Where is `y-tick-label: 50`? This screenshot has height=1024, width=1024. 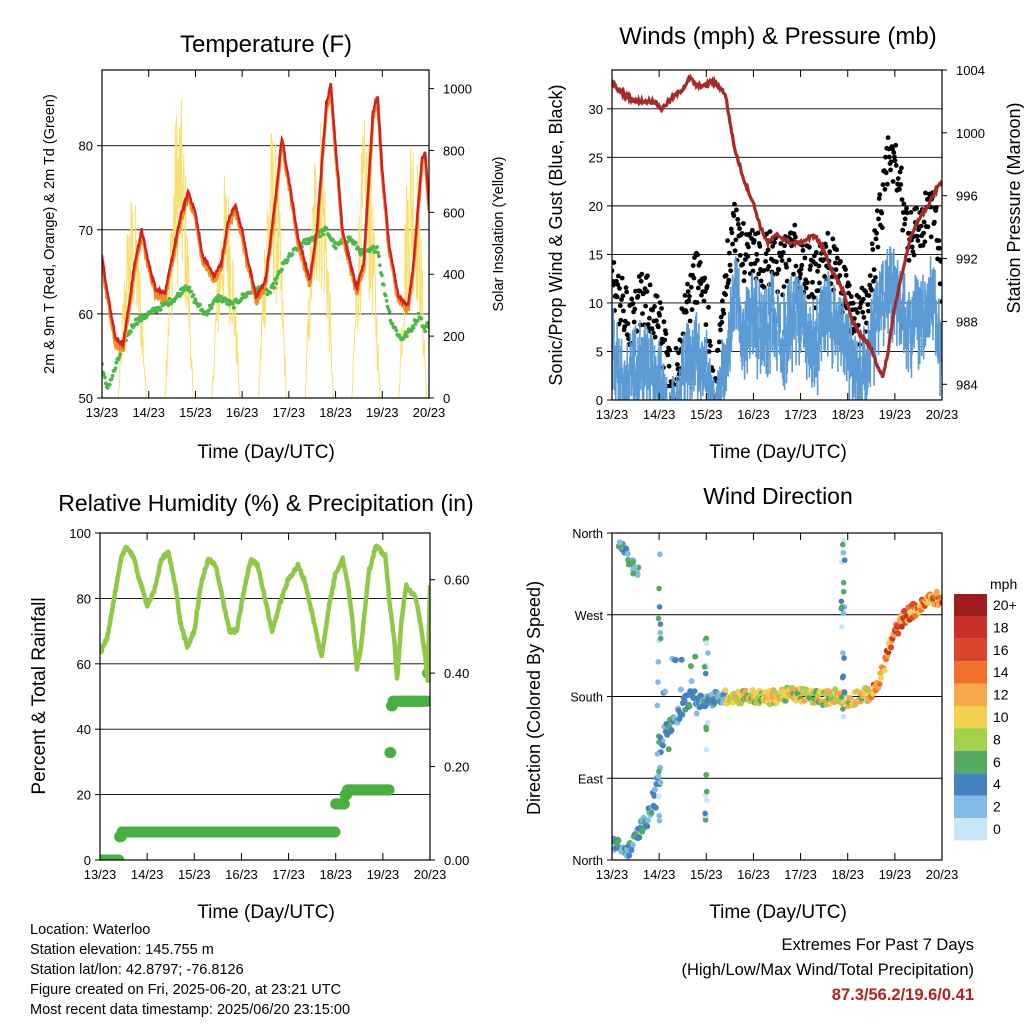 y-tick-label: 50 is located at coordinates (86, 398).